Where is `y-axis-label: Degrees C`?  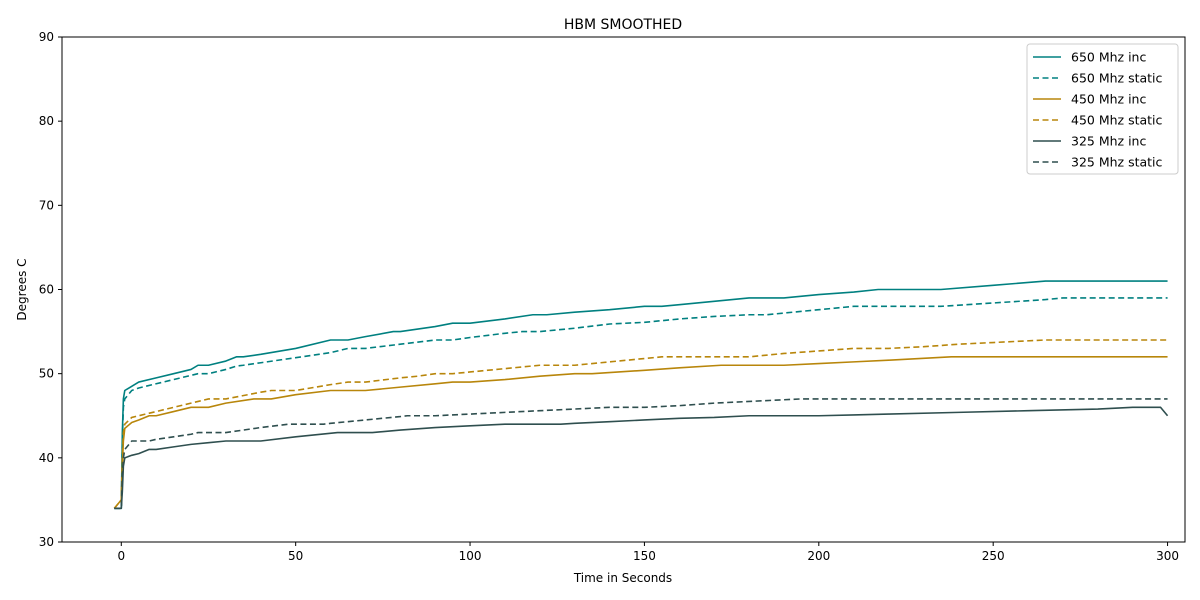
y-axis-label: Degrees C is located at coordinates (22, 289).